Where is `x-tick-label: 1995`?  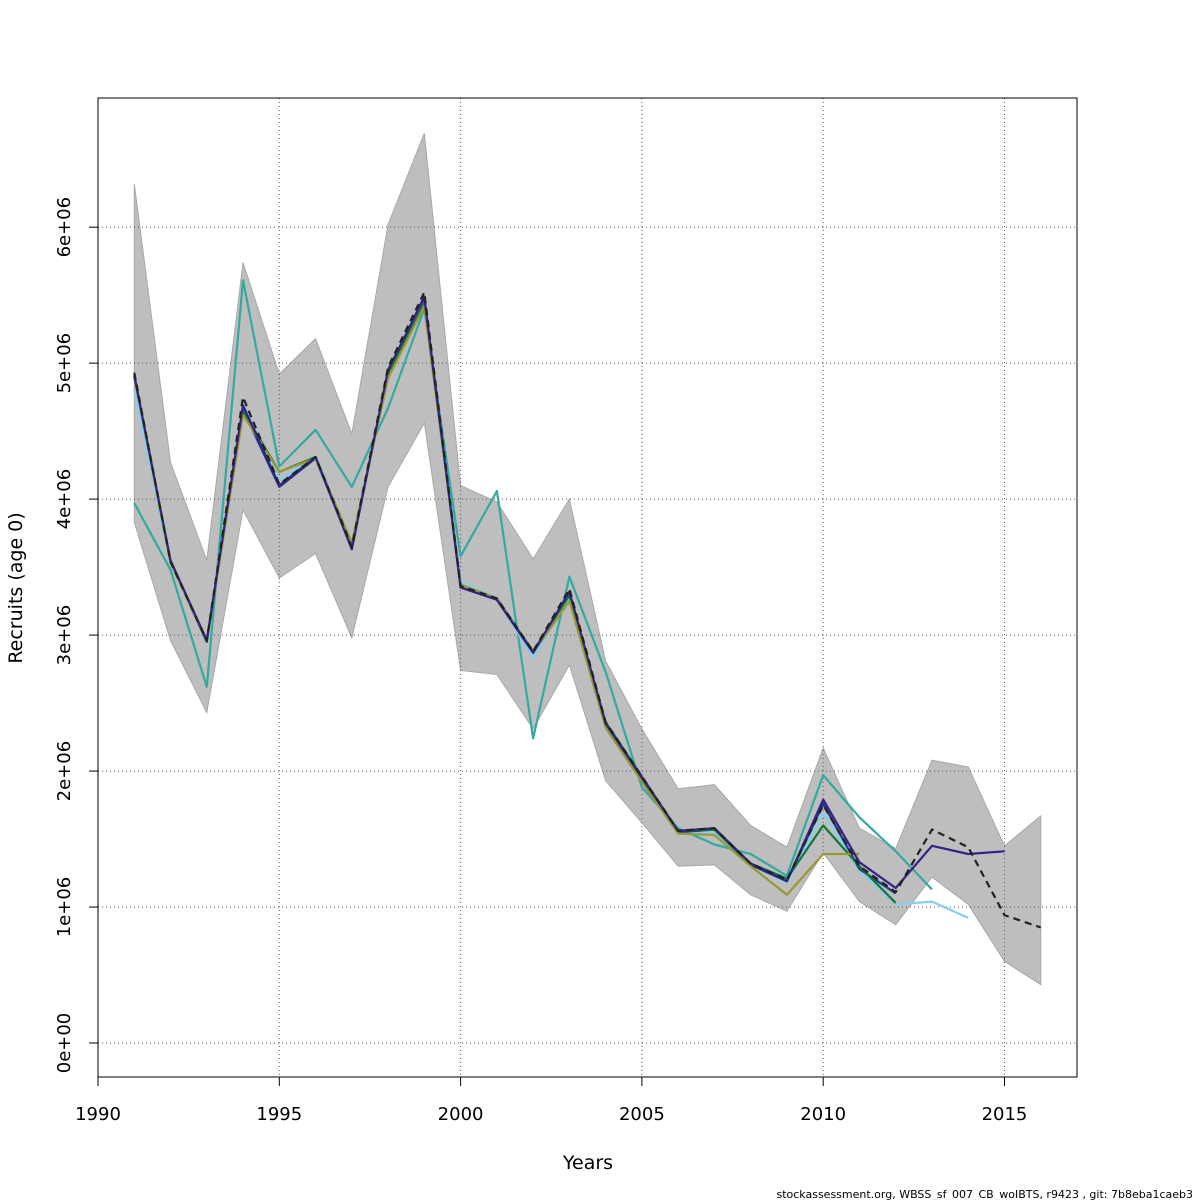
x-tick-label: 1995 is located at coordinates (279, 1114).